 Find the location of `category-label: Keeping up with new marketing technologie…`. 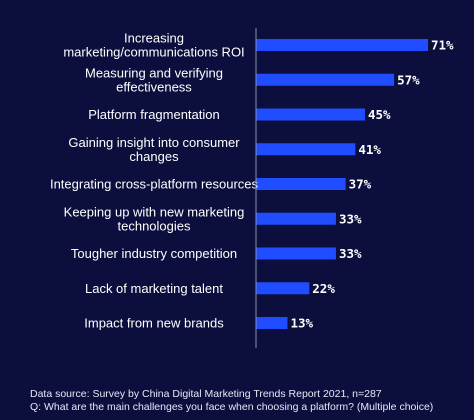

category-label: Keeping up with new marketing technologie… is located at coordinates (154, 218).